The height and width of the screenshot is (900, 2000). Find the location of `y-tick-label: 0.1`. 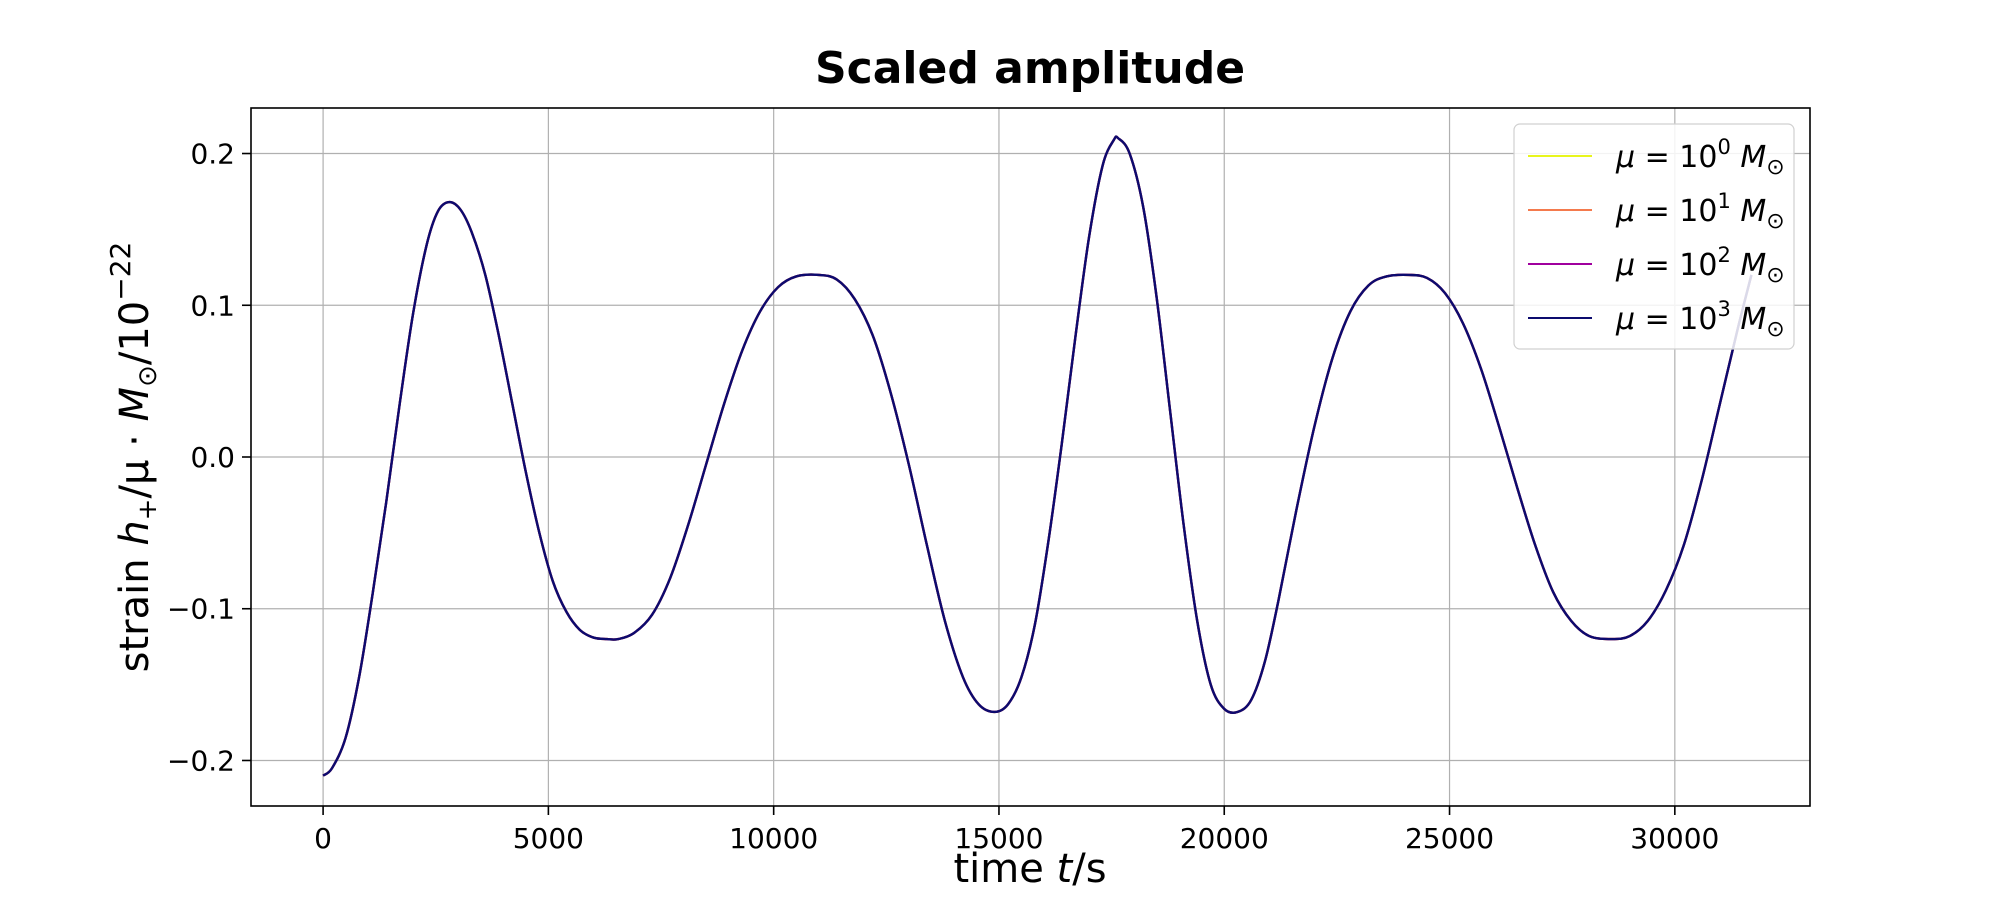

y-tick-label: 0.1 is located at coordinates (212, 305).